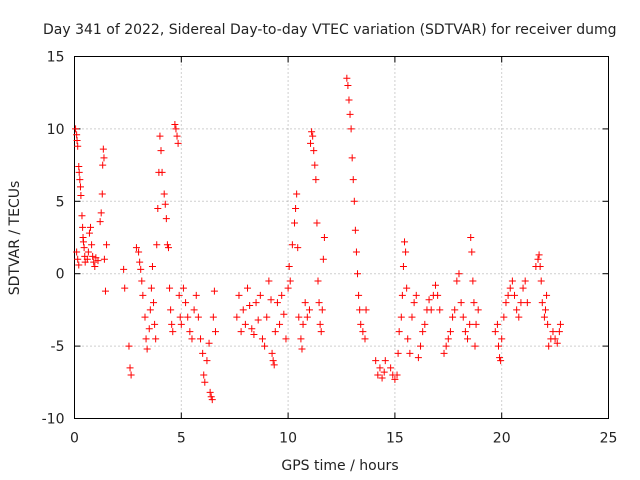 Image resolution: width=640 pixels, height=480 pixels. What do you see at coordinates (56, 58) in the screenshot?
I see `y-tick-label: 15` at bounding box center [56, 58].